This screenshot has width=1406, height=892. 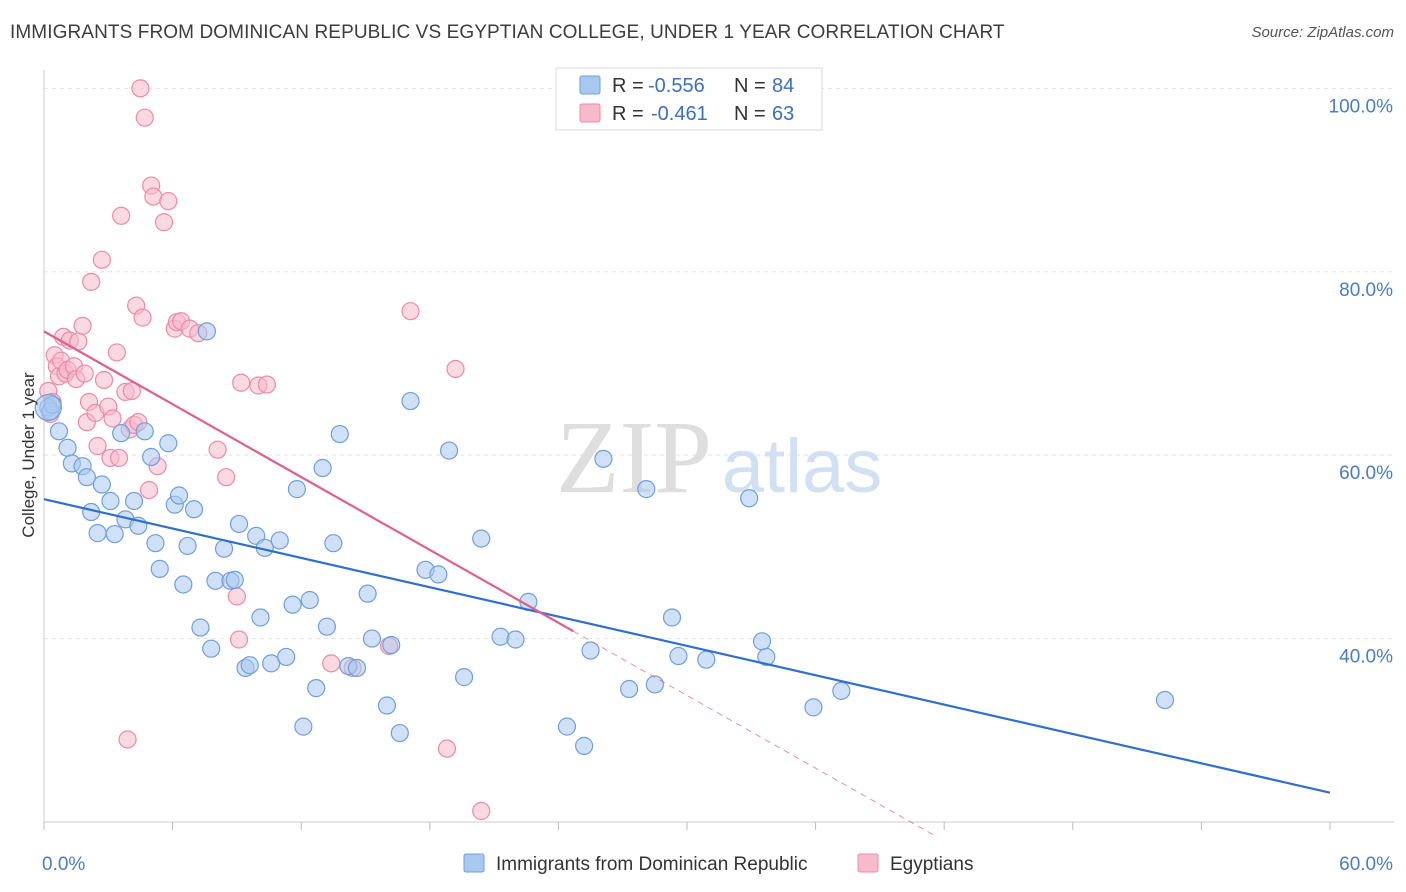 What do you see at coordinates (1366, 657) in the screenshot?
I see `y-tick-label: 40.0%` at bounding box center [1366, 657].